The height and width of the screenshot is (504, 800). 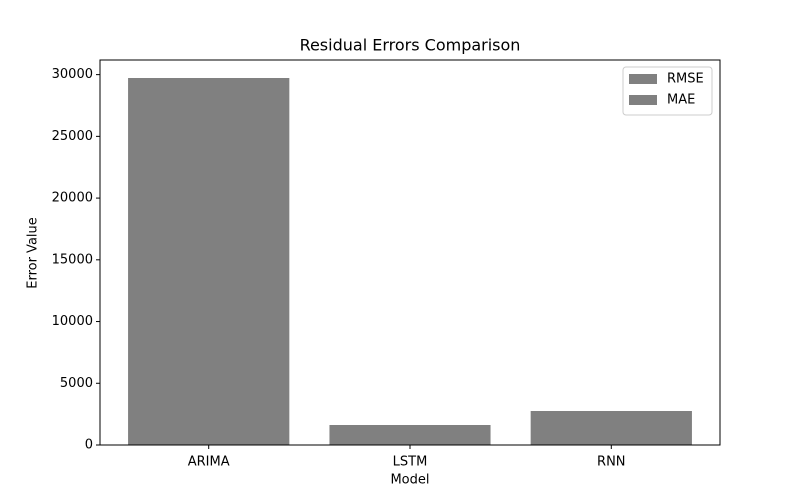 I want to click on legend-label: MAE, so click(x=681, y=100).